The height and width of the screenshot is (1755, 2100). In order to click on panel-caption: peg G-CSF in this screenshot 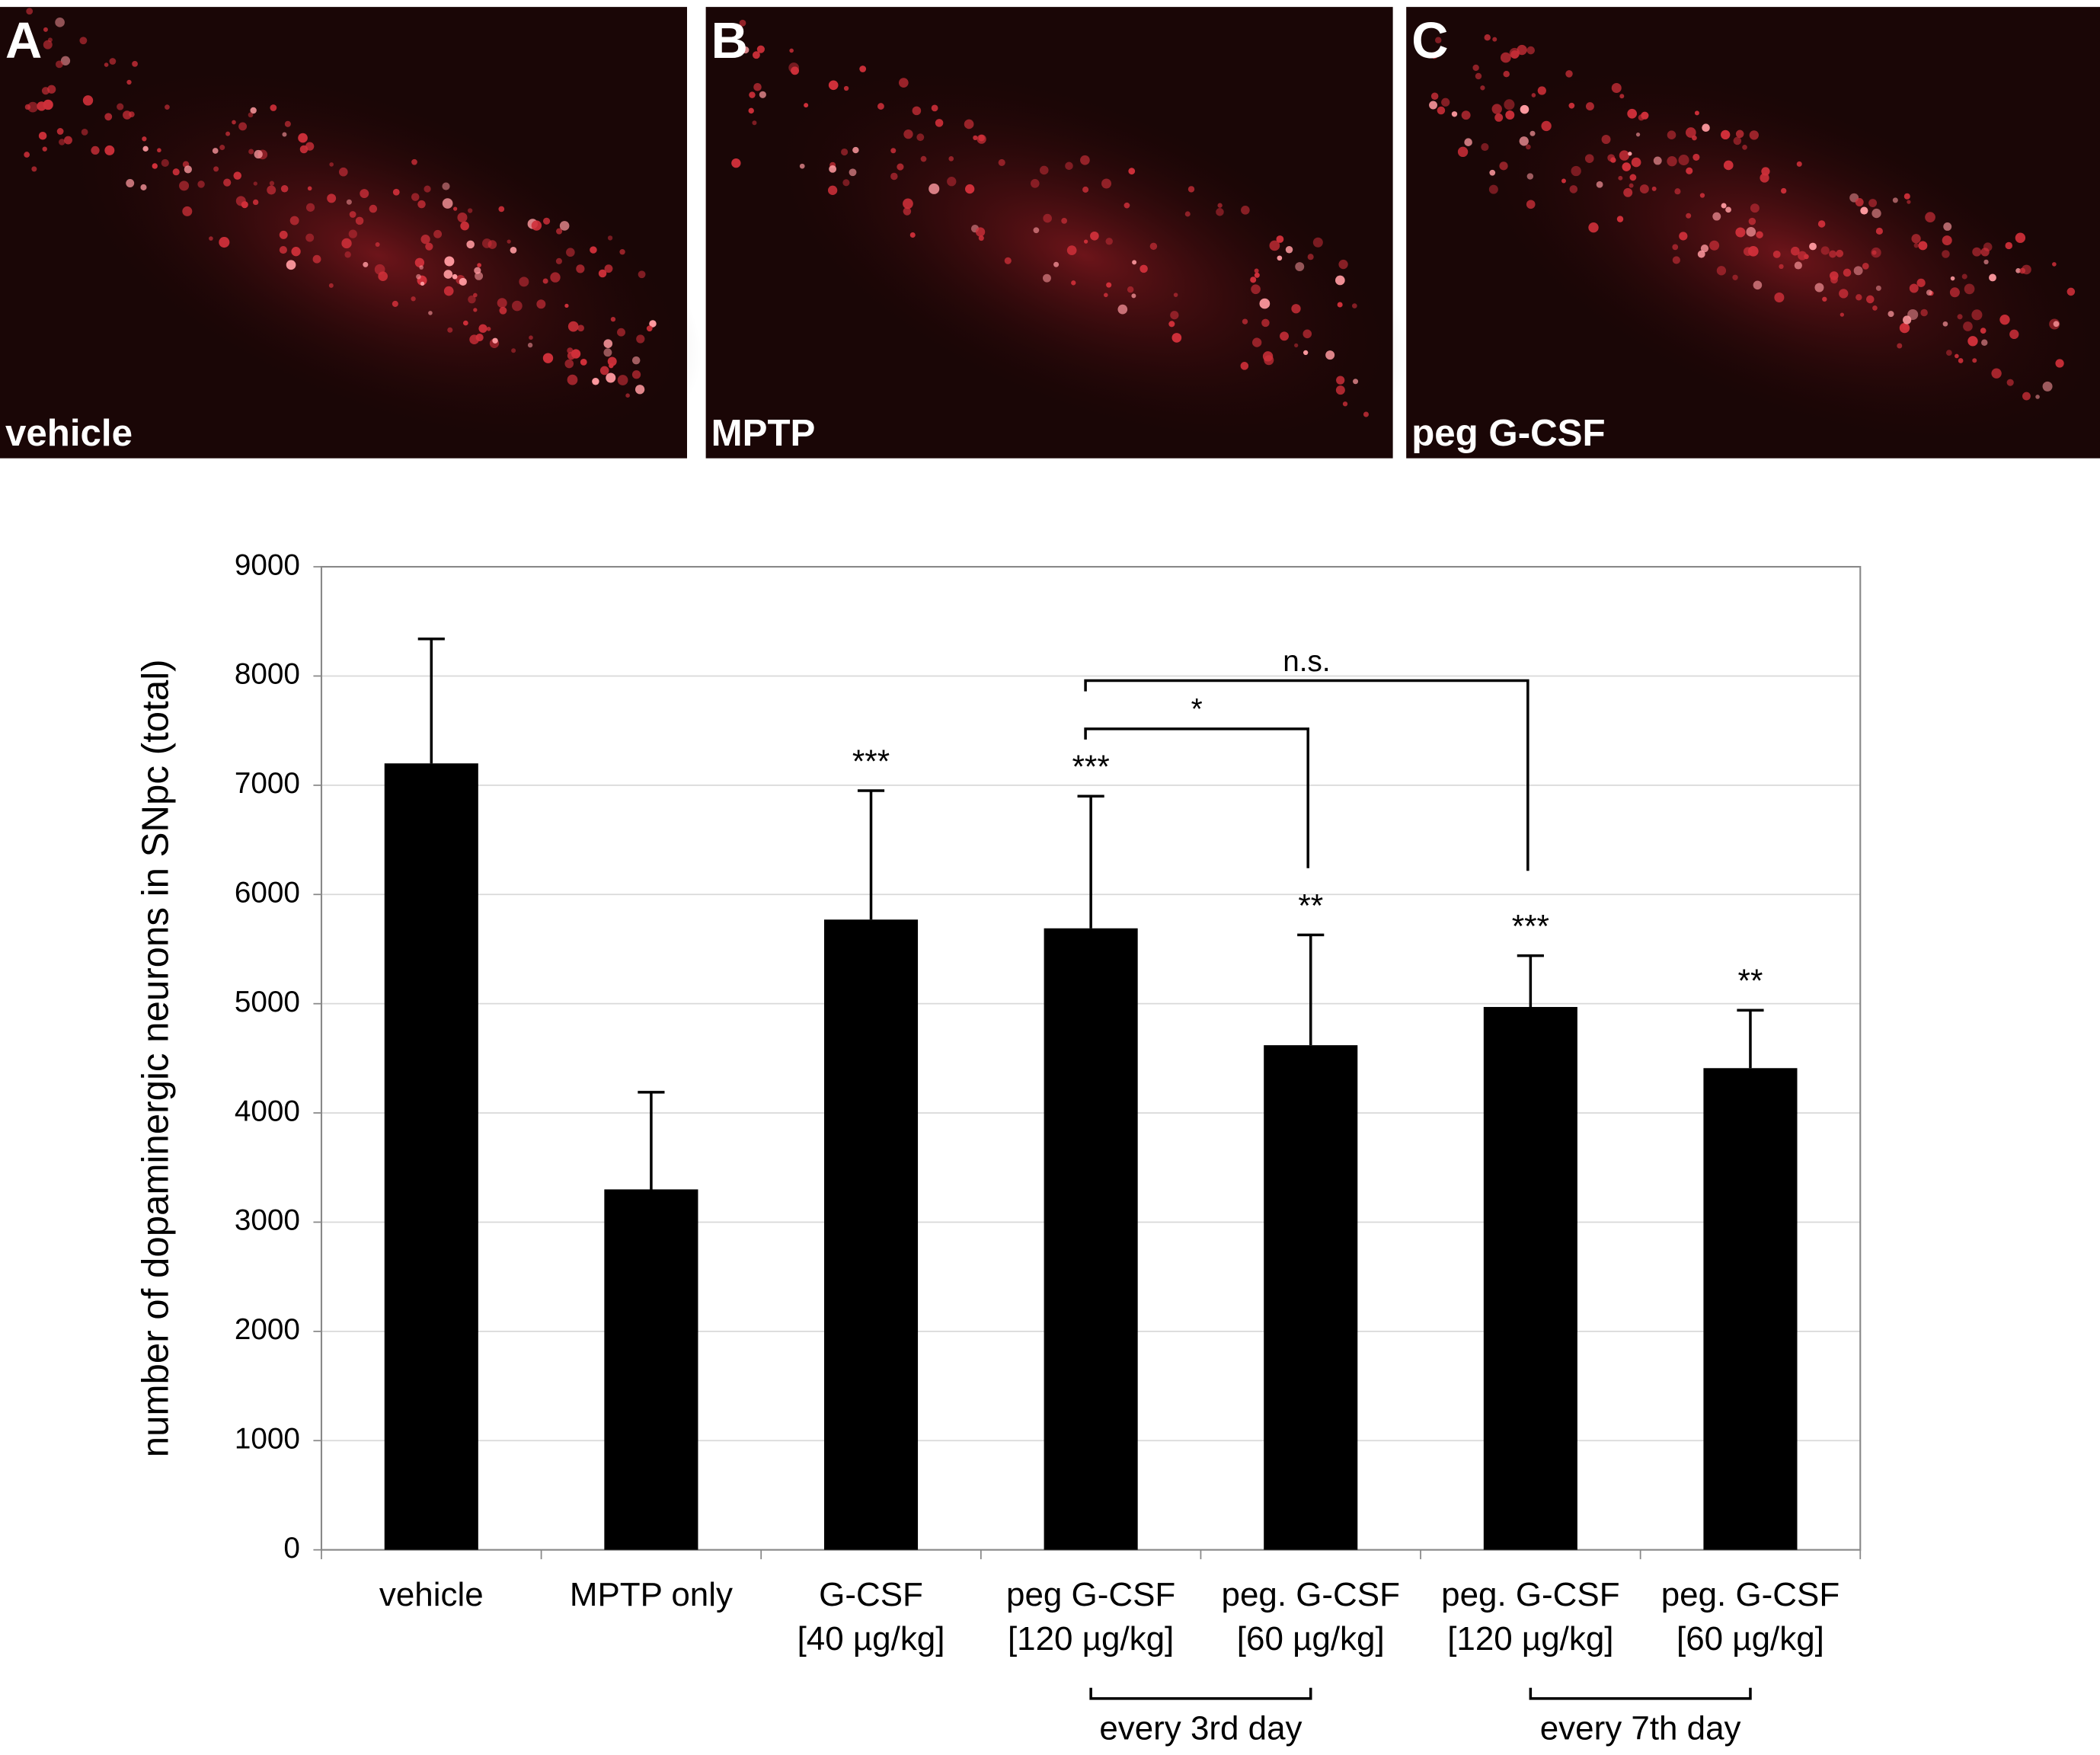, I will do `click(1508, 433)`.